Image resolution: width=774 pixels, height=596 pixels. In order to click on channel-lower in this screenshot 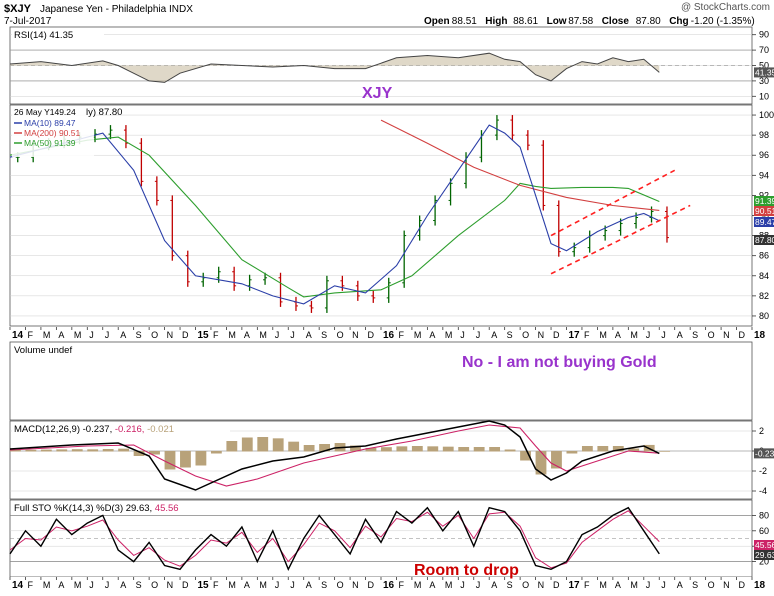, I will do `click(620, 239)`.